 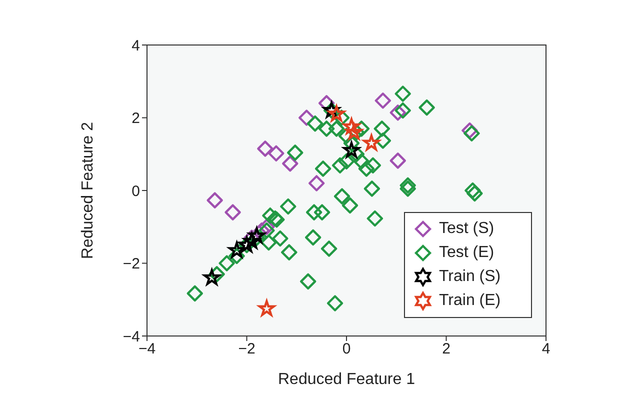 What do you see at coordinates (470, 277) in the screenshot?
I see `legend-label: Train (S)` at bounding box center [470, 277].